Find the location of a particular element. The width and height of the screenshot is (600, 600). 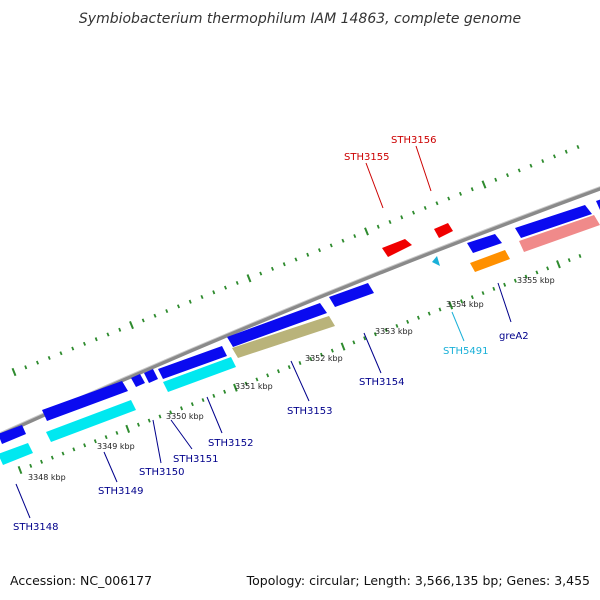

scale-label: 3352 kbp is located at coordinates (324, 358).